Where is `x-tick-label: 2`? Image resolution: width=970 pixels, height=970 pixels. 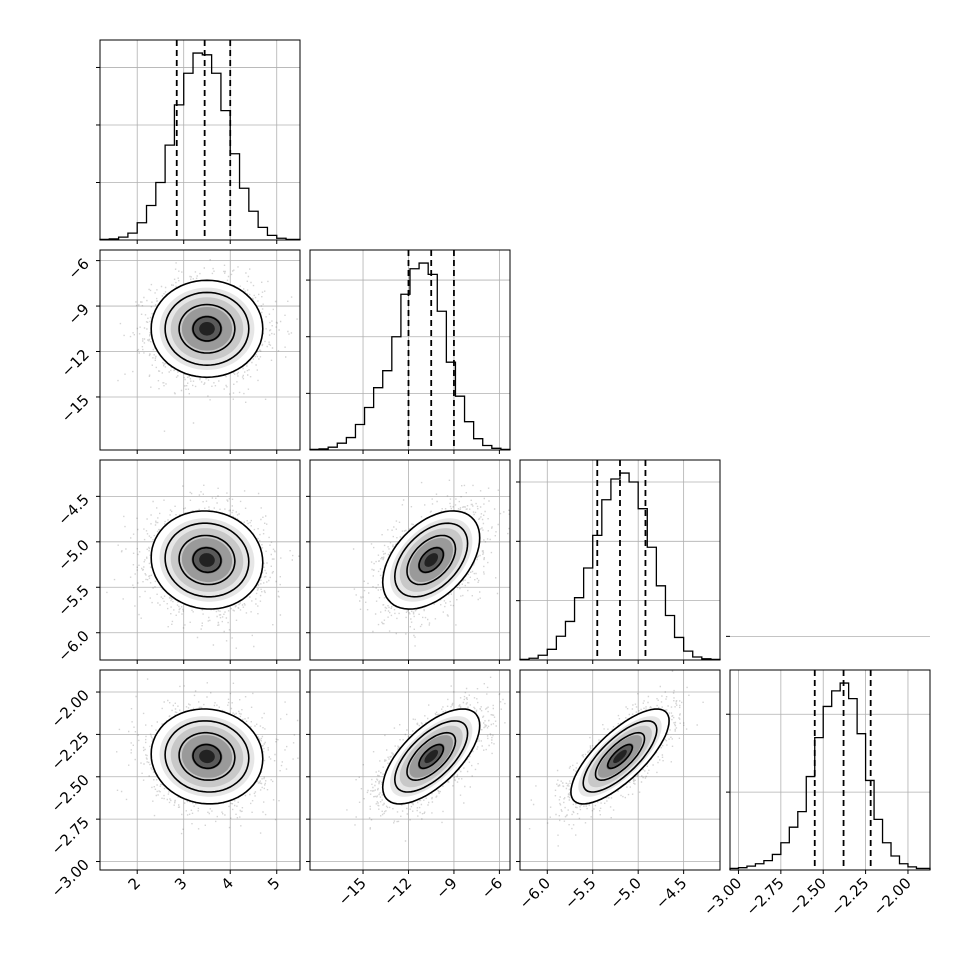
x-tick-label: 2 is located at coordinates (134, 883).